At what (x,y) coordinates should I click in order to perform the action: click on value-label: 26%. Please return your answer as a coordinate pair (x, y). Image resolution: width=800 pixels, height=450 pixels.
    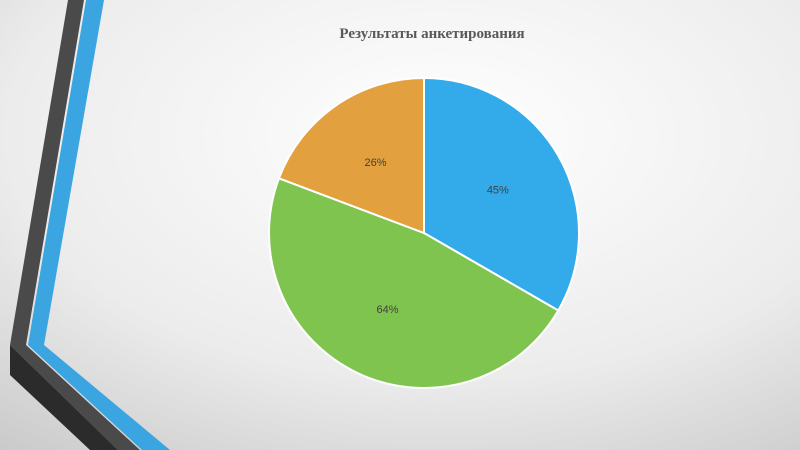
    Looking at the image, I should click on (375, 163).